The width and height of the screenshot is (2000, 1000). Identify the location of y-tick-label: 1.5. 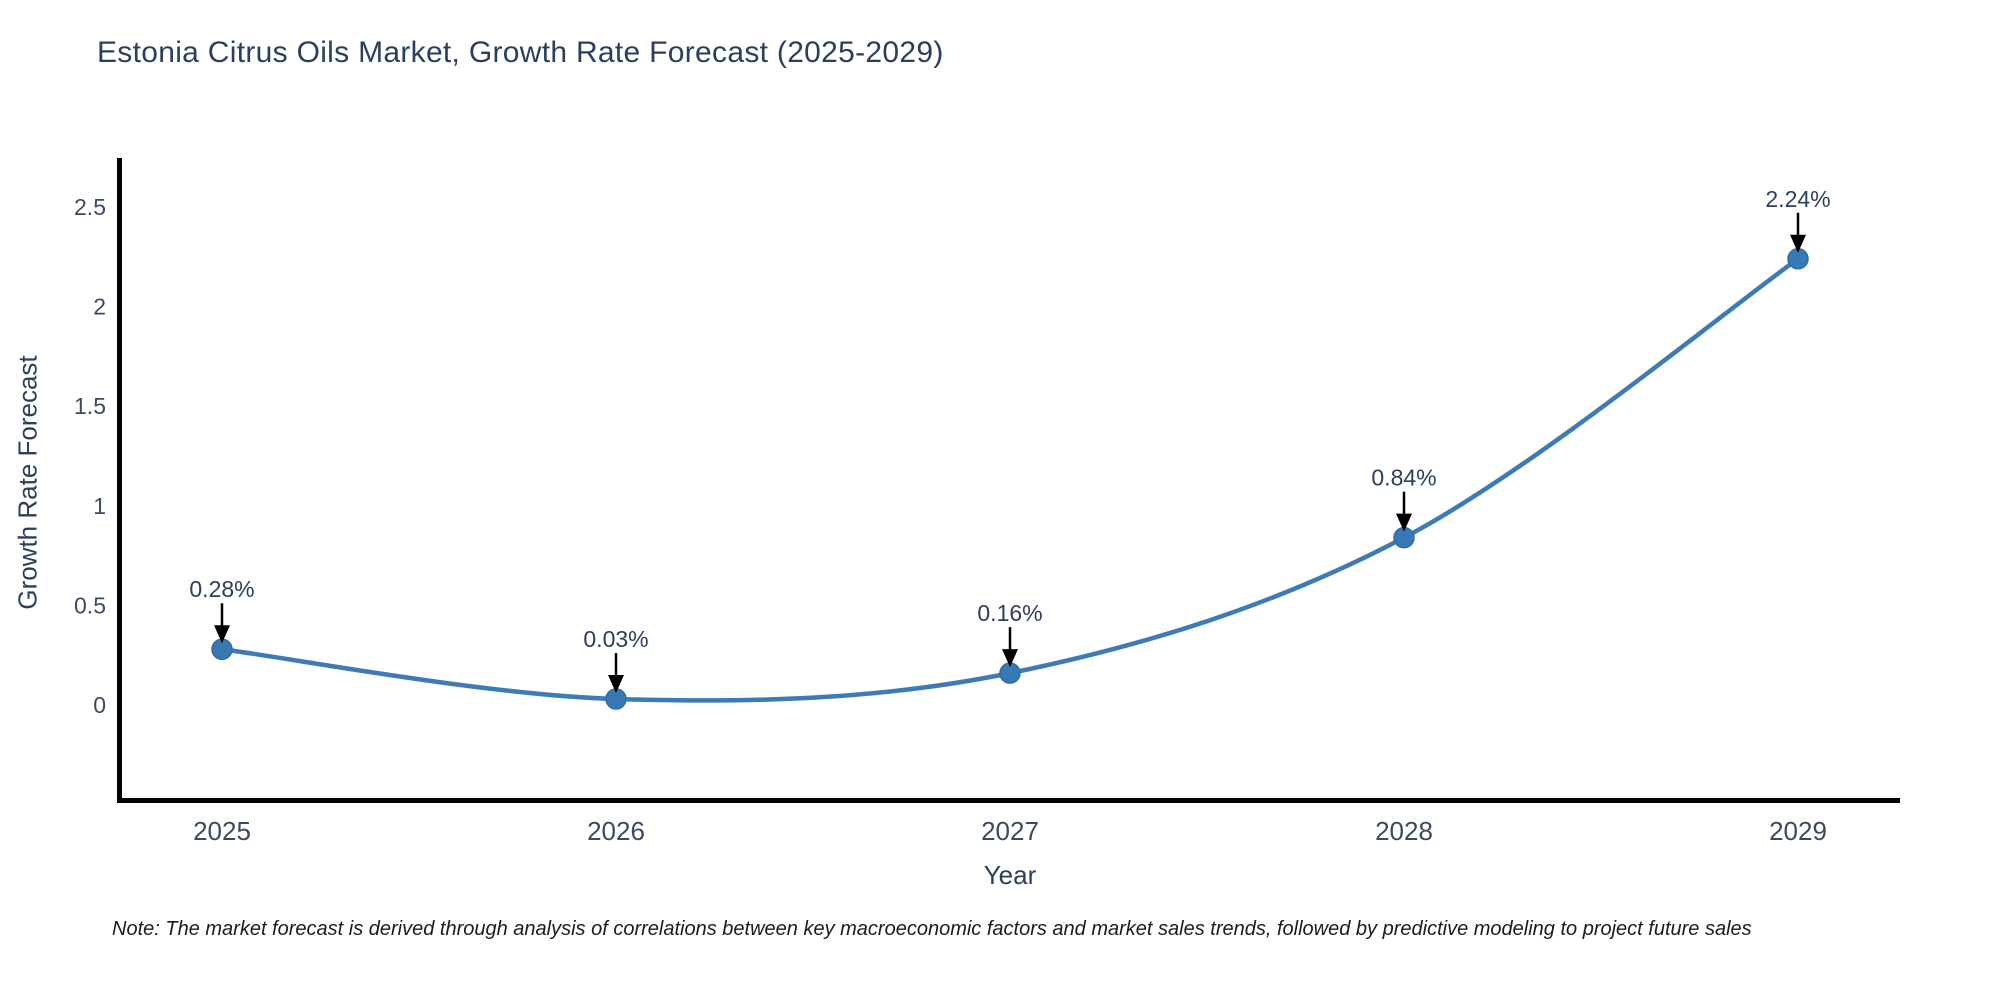
(90, 406).